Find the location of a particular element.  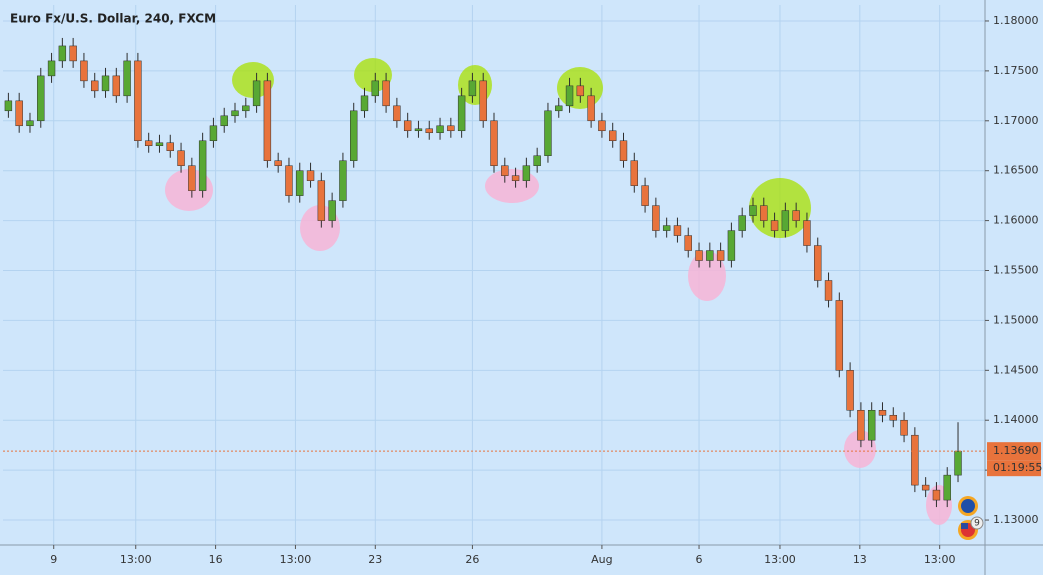

price-tag is located at coordinates (1014, 451).